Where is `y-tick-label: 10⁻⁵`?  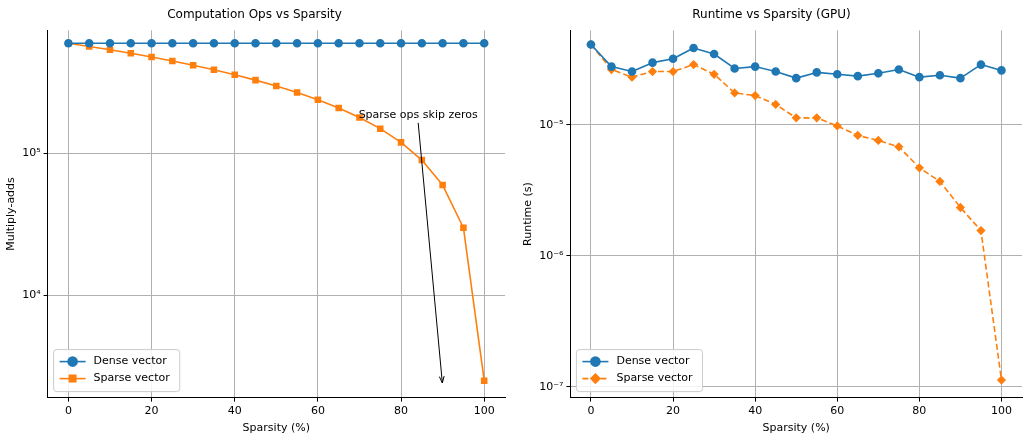 y-tick-label: 10⁻⁵ is located at coordinates (551, 124).